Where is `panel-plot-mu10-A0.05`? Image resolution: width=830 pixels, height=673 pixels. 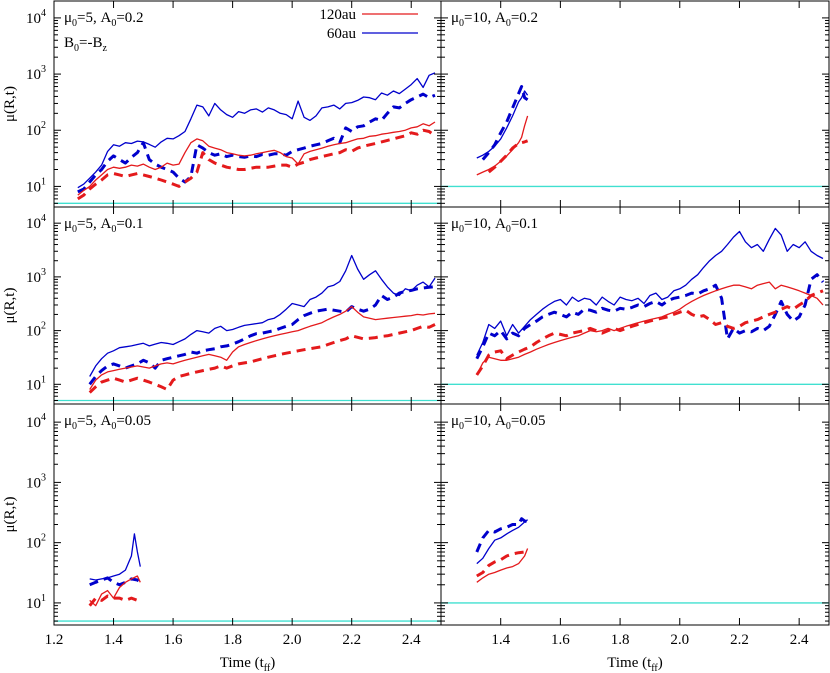 panel-plot-mu10-A0.05 is located at coordinates (635, 560).